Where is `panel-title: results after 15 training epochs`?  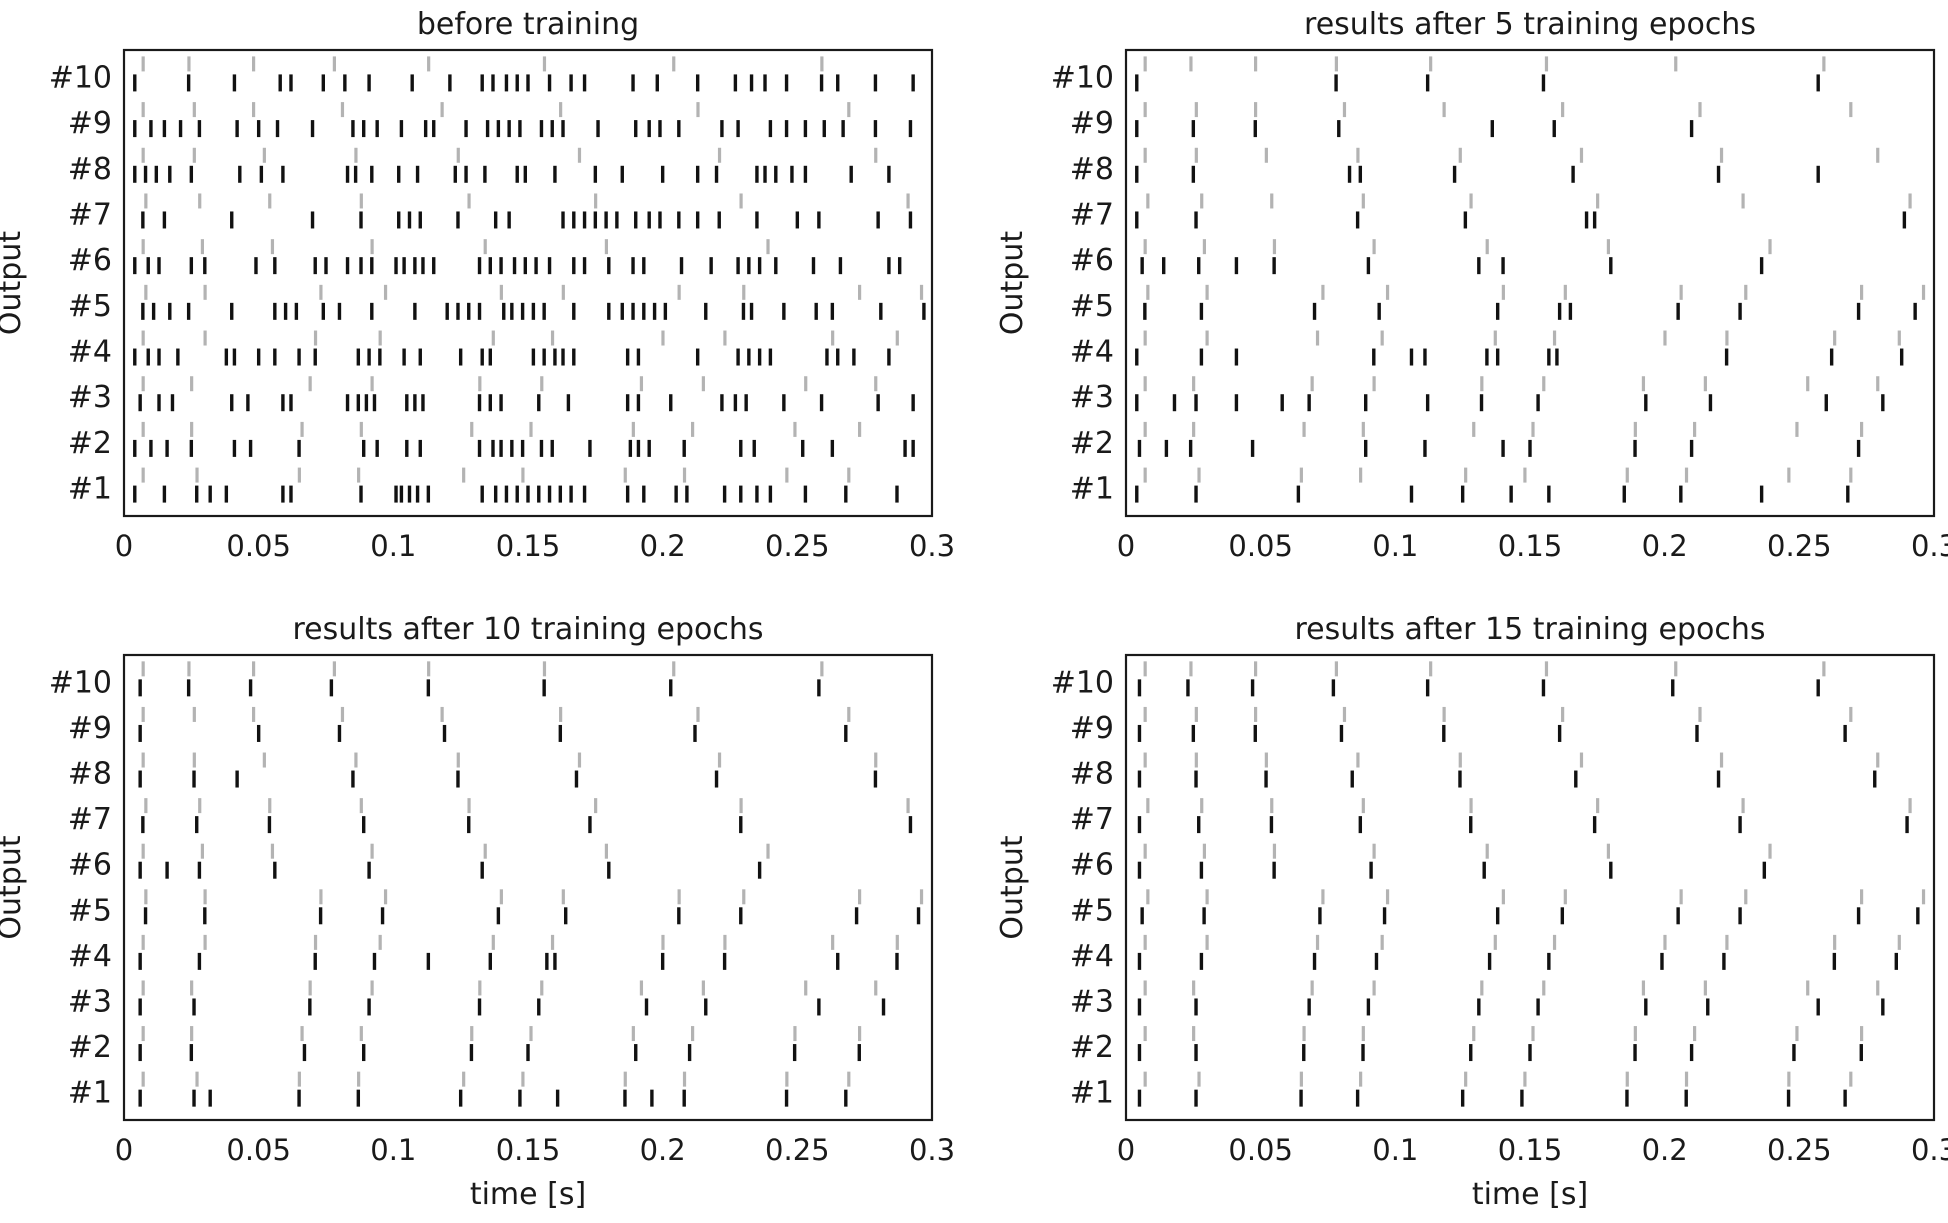
panel-title: results after 15 training epochs is located at coordinates (1529, 629).